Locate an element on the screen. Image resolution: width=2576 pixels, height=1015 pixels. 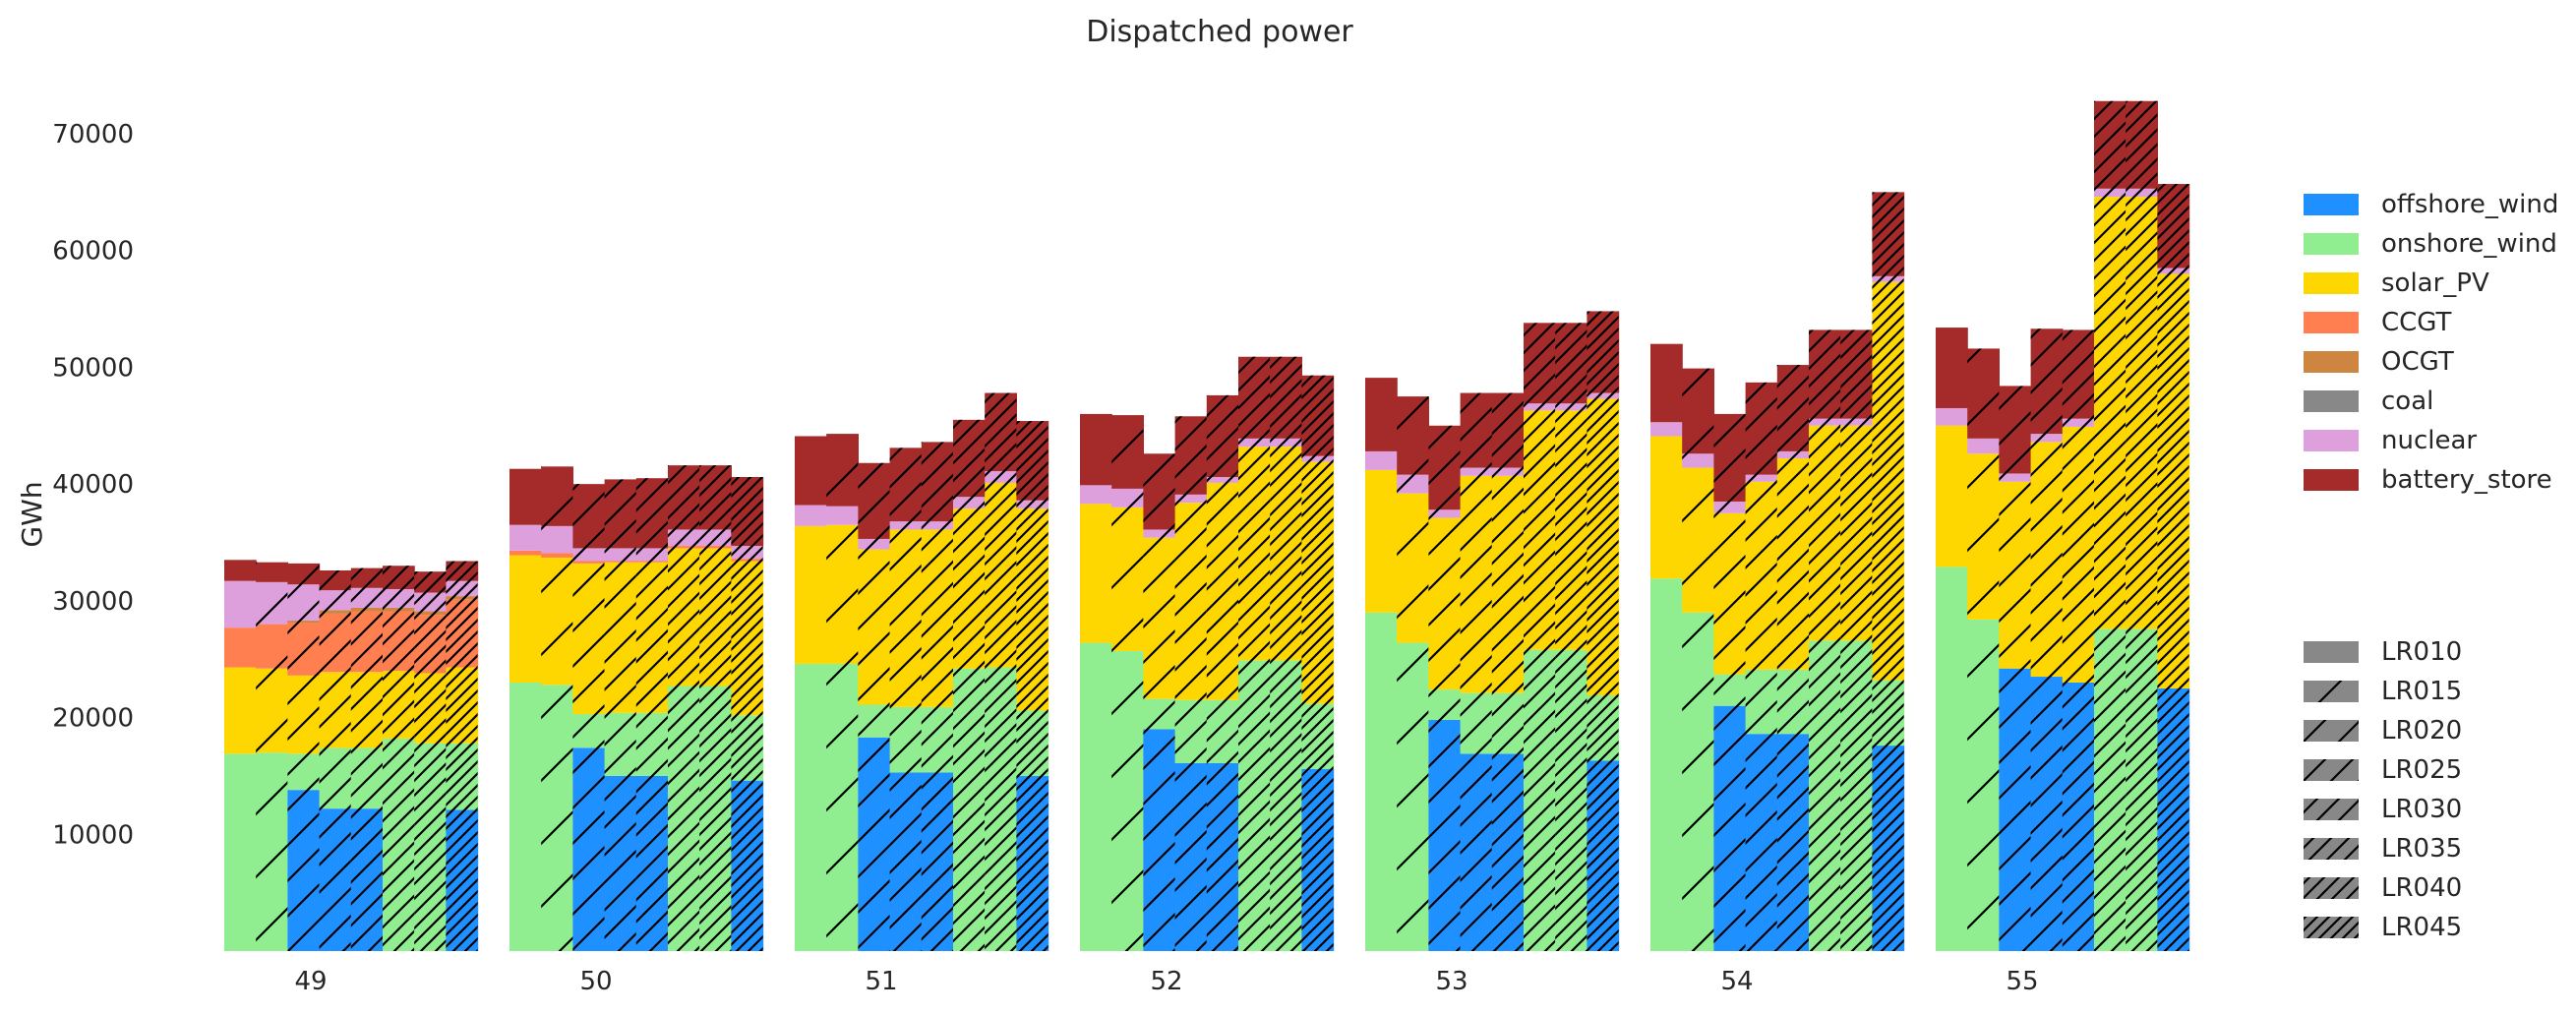
legend-hatch-label: LR030 is located at coordinates (2421, 809).